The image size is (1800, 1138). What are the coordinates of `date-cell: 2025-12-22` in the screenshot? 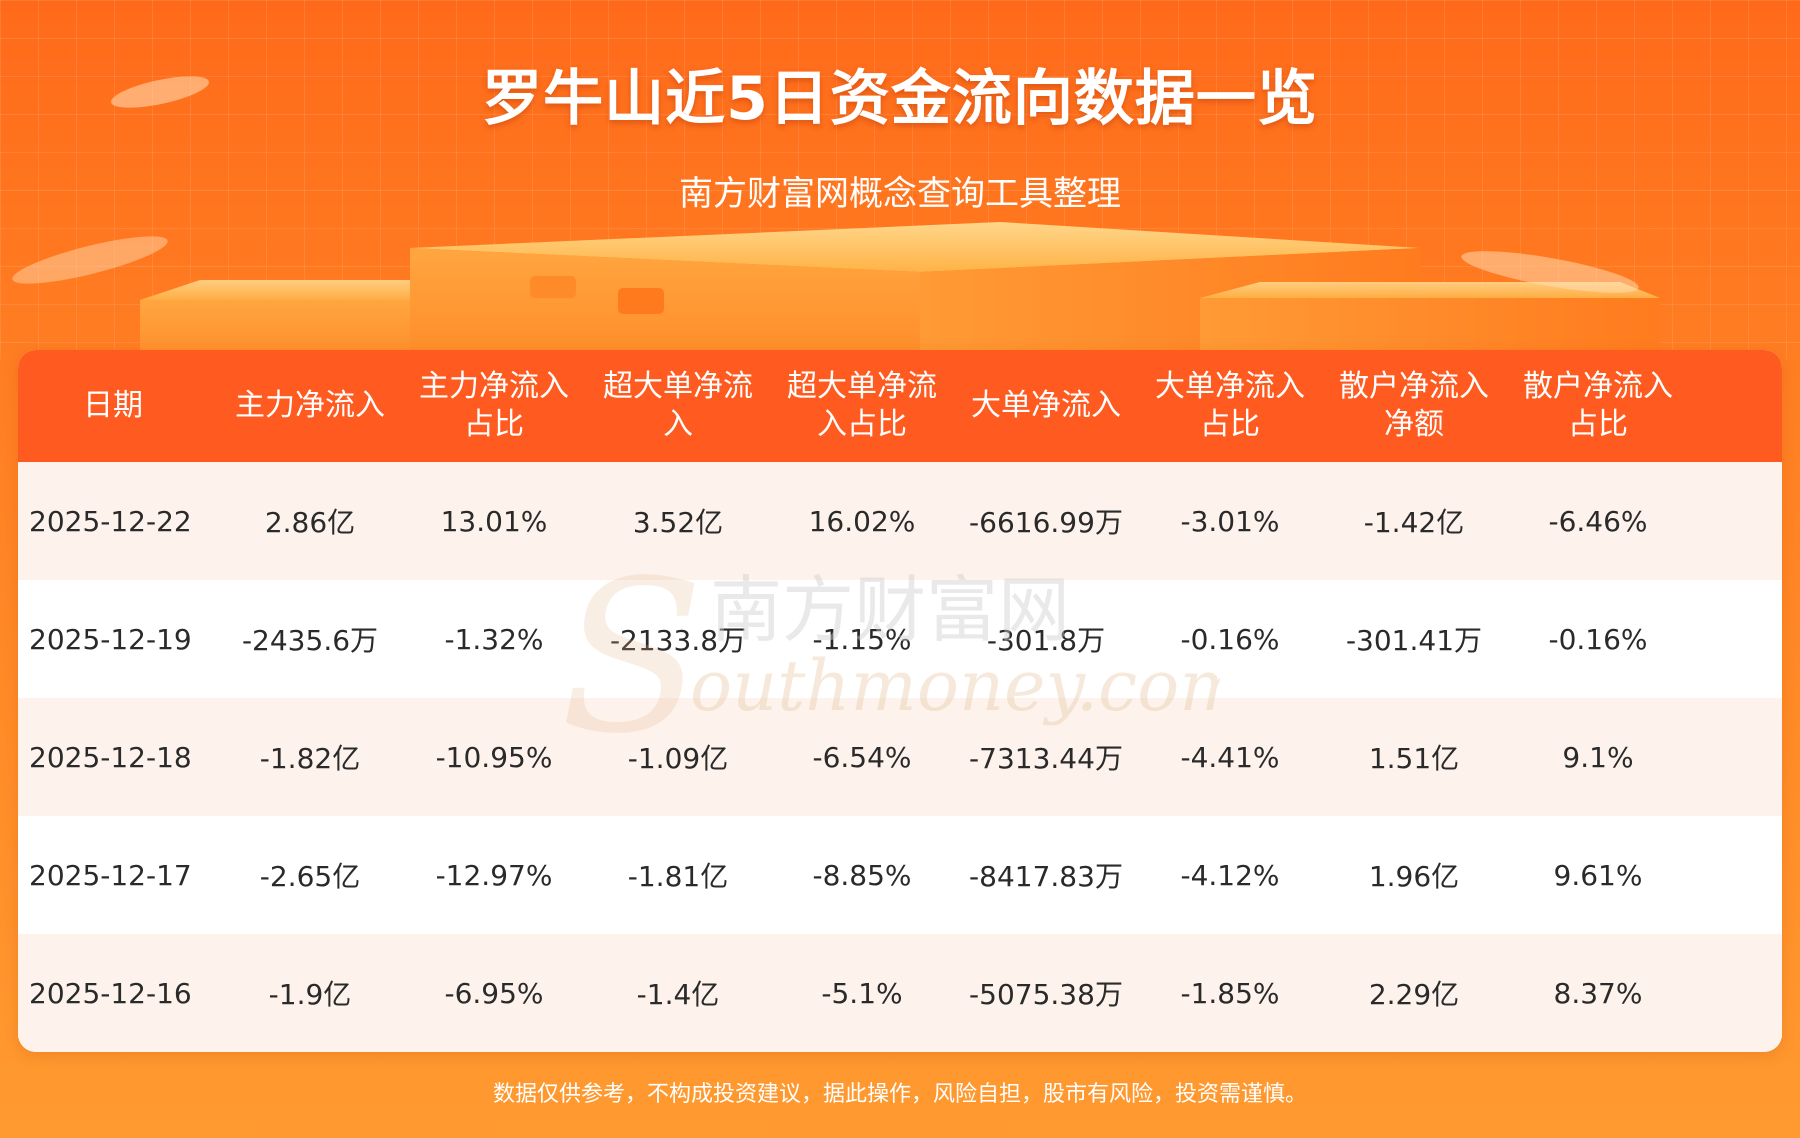 It's located at (110, 521).